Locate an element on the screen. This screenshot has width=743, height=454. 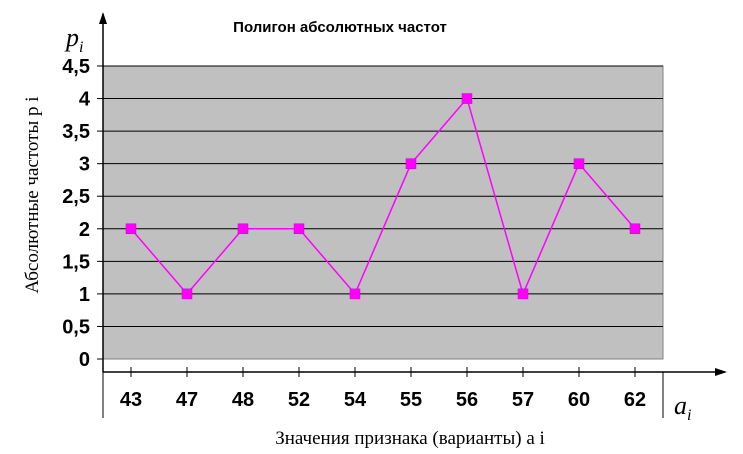
y-tick-label: 1 is located at coordinates (84, 295).